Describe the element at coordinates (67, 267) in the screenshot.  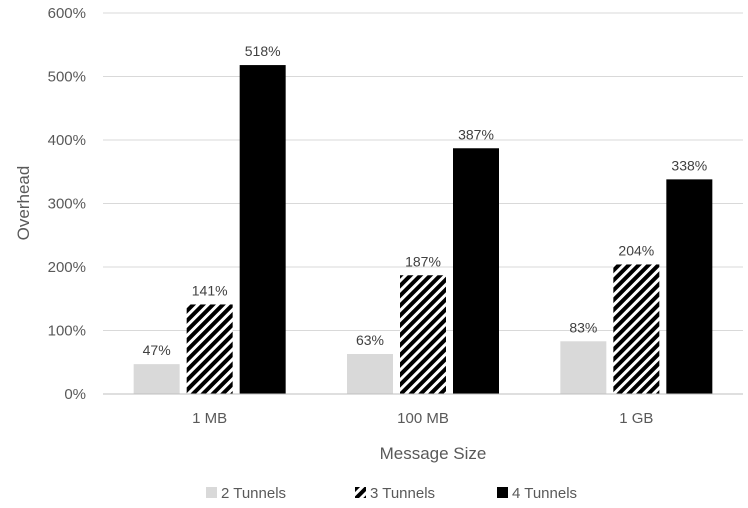
I see `y-tick-label: 200%` at that location.